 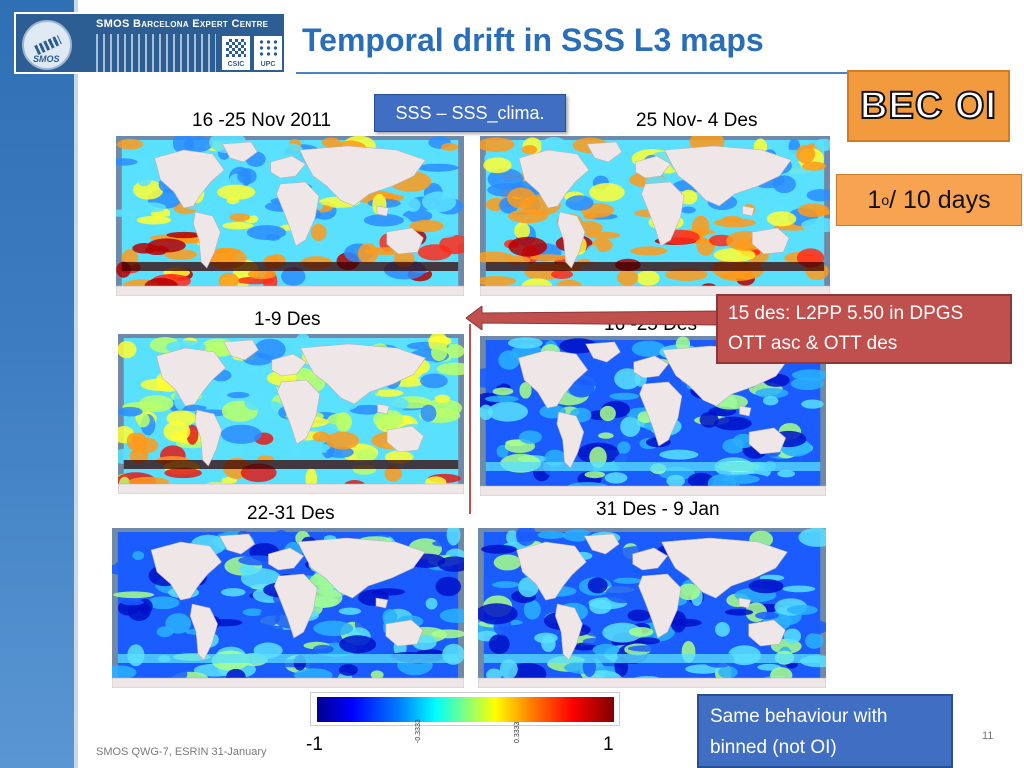 What do you see at coordinates (262, 120) in the screenshot?
I see `map-label-1: 16 -25 Nov 2011` at bounding box center [262, 120].